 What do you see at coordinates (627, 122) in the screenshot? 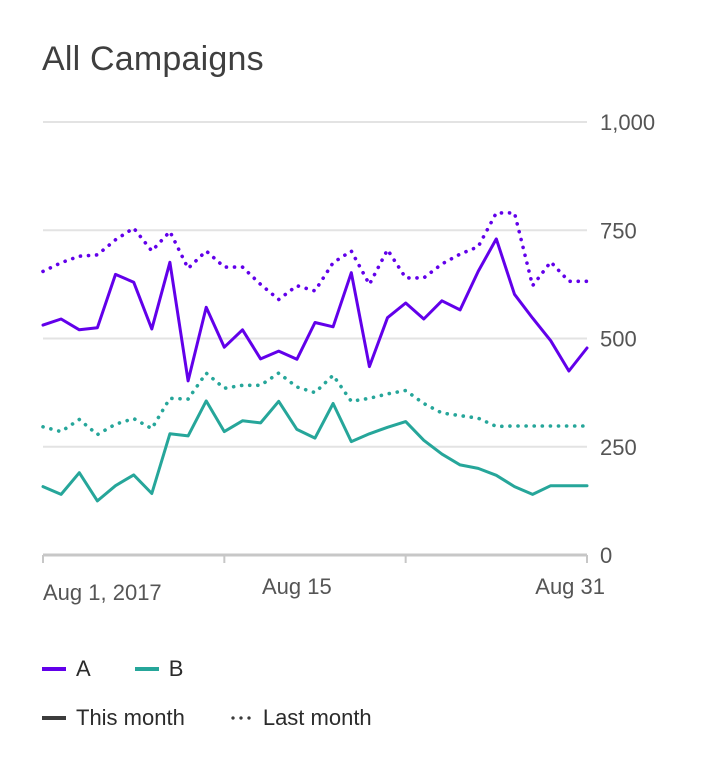
I see `y-tick-label-1000: 1,000` at bounding box center [627, 122].